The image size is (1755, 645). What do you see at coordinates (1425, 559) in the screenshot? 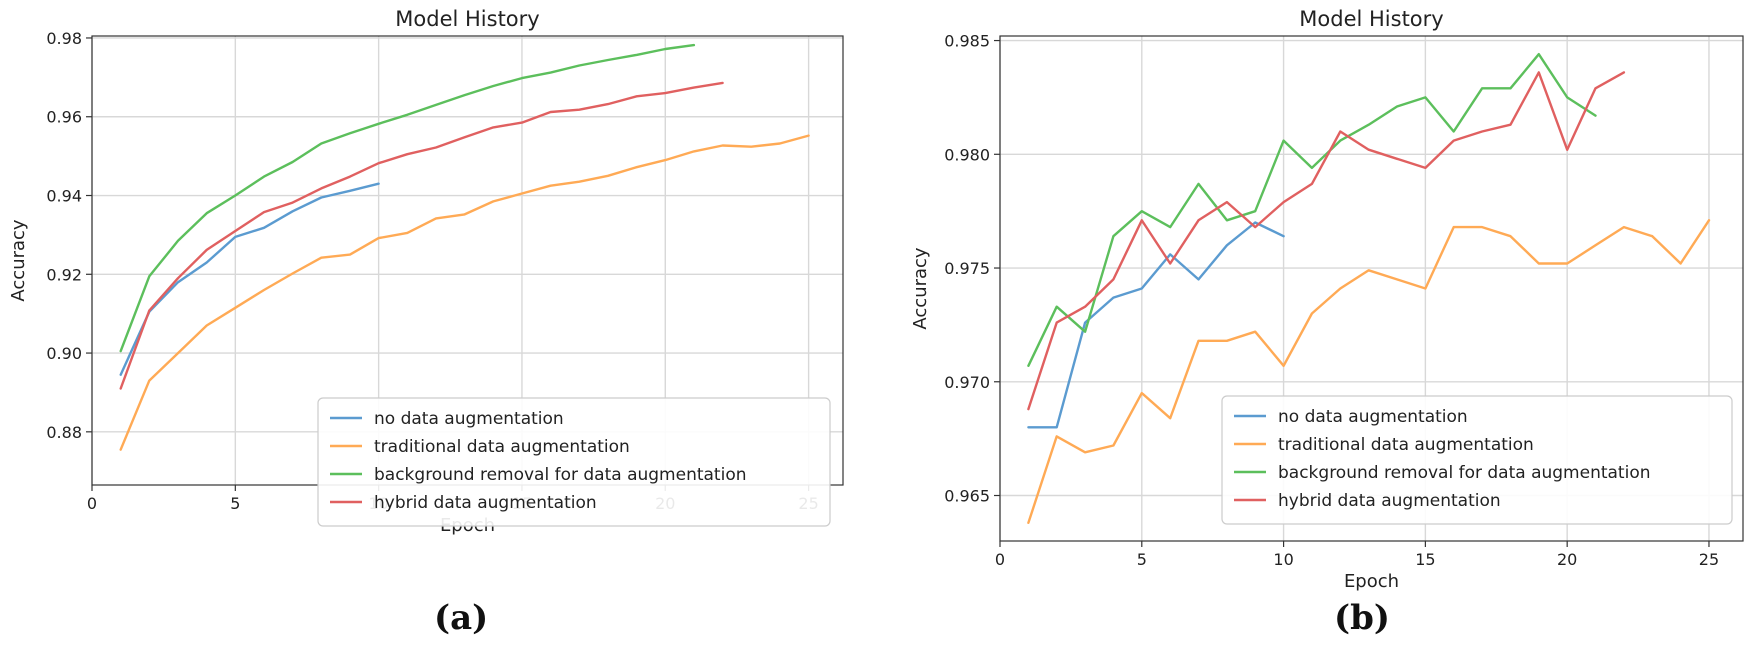
I see `x-tick-label: 15` at bounding box center [1425, 559].